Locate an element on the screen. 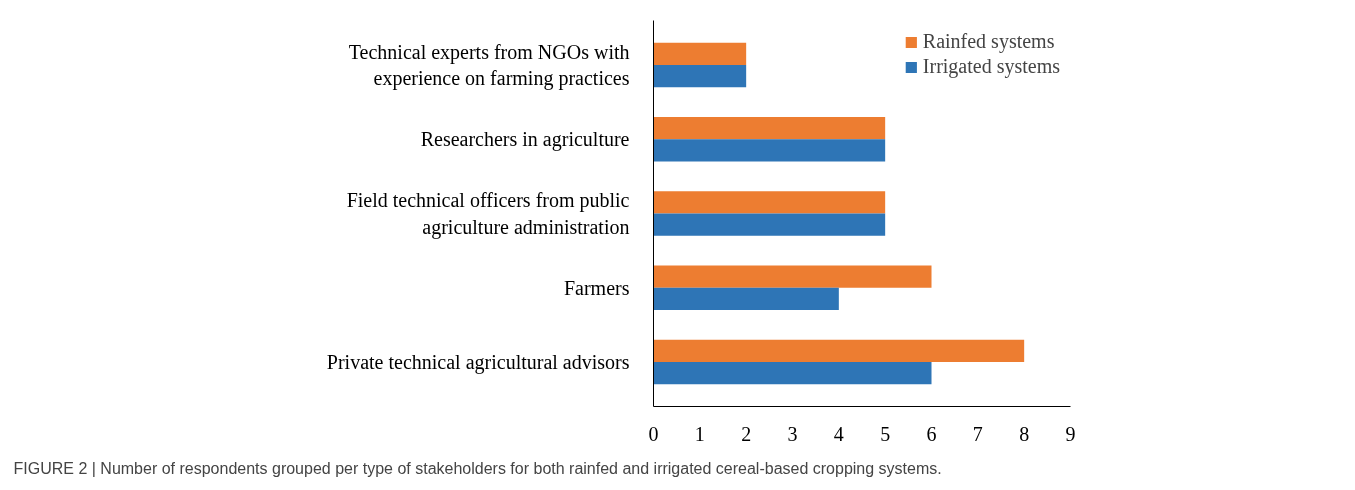  x-tick-label: 0 is located at coordinates (653, 433).